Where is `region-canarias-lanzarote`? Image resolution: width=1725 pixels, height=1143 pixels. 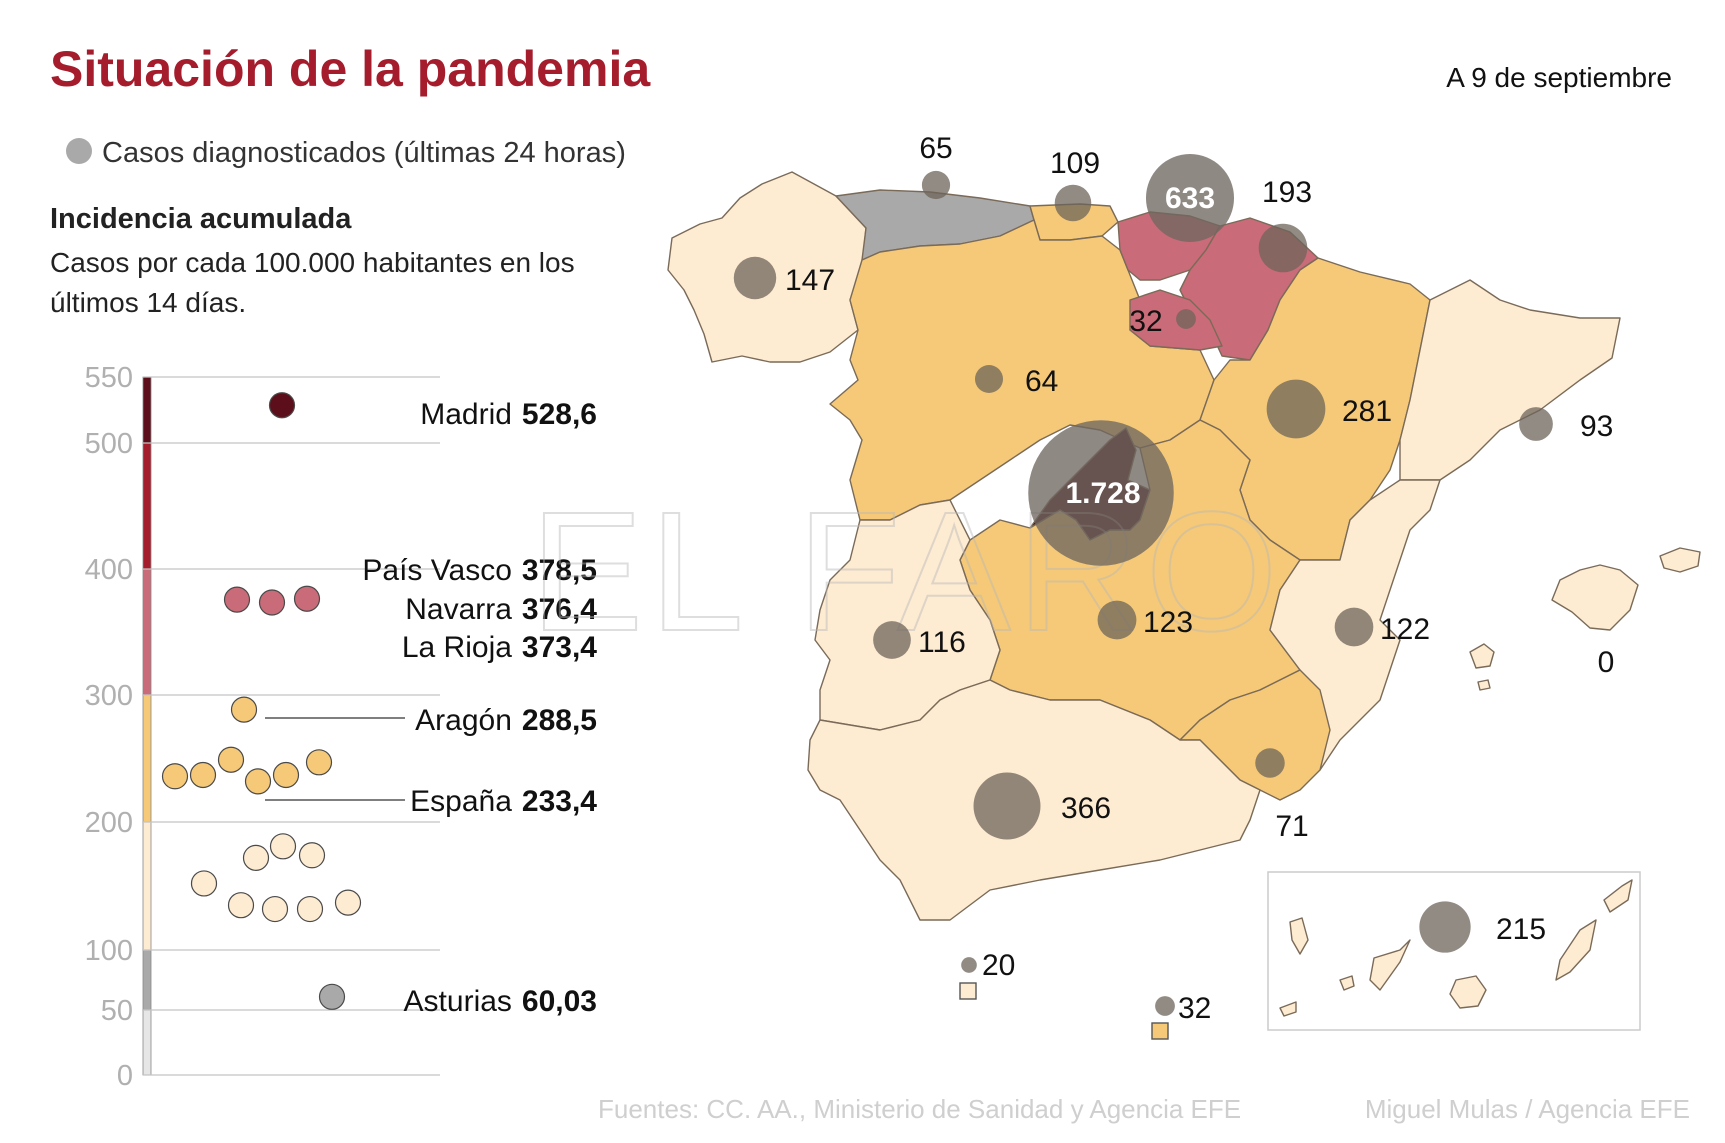
region-canarias-lanzarote is located at coordinates (1618, 896).